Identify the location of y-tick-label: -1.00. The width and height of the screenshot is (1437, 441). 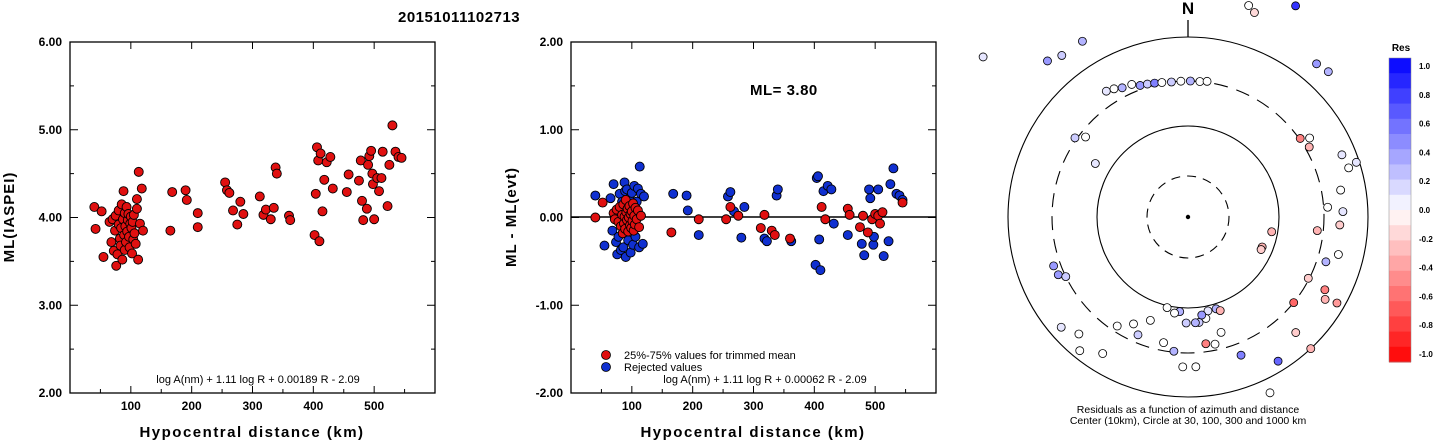
(550, 305).